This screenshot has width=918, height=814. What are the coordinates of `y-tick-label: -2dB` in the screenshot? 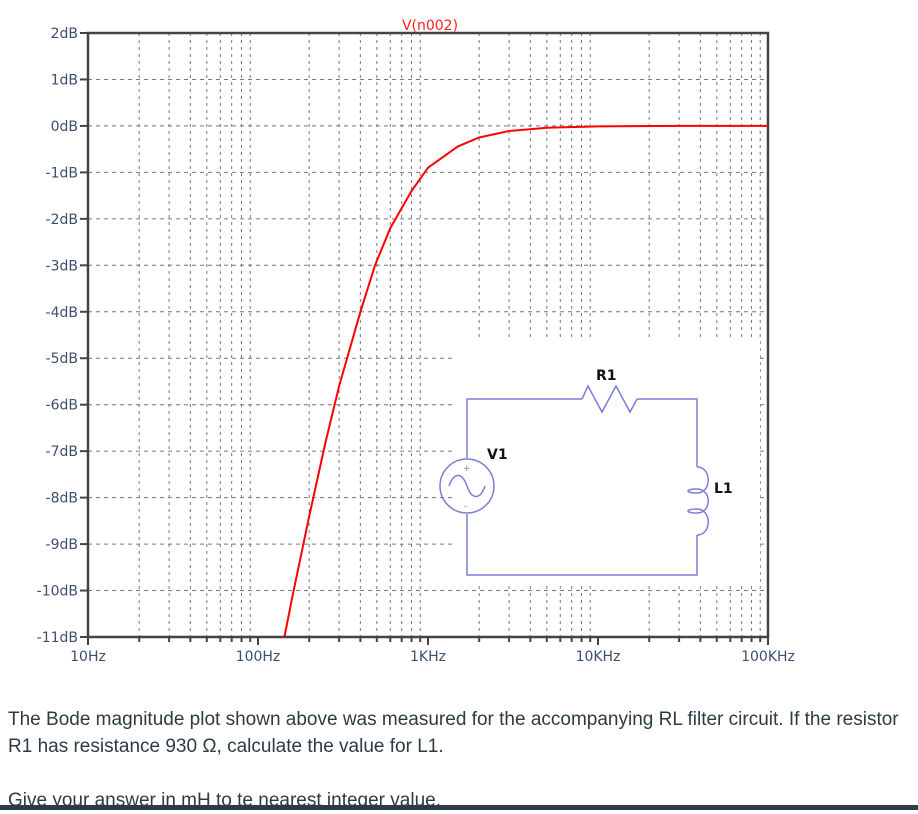 It's located at (62, 220).